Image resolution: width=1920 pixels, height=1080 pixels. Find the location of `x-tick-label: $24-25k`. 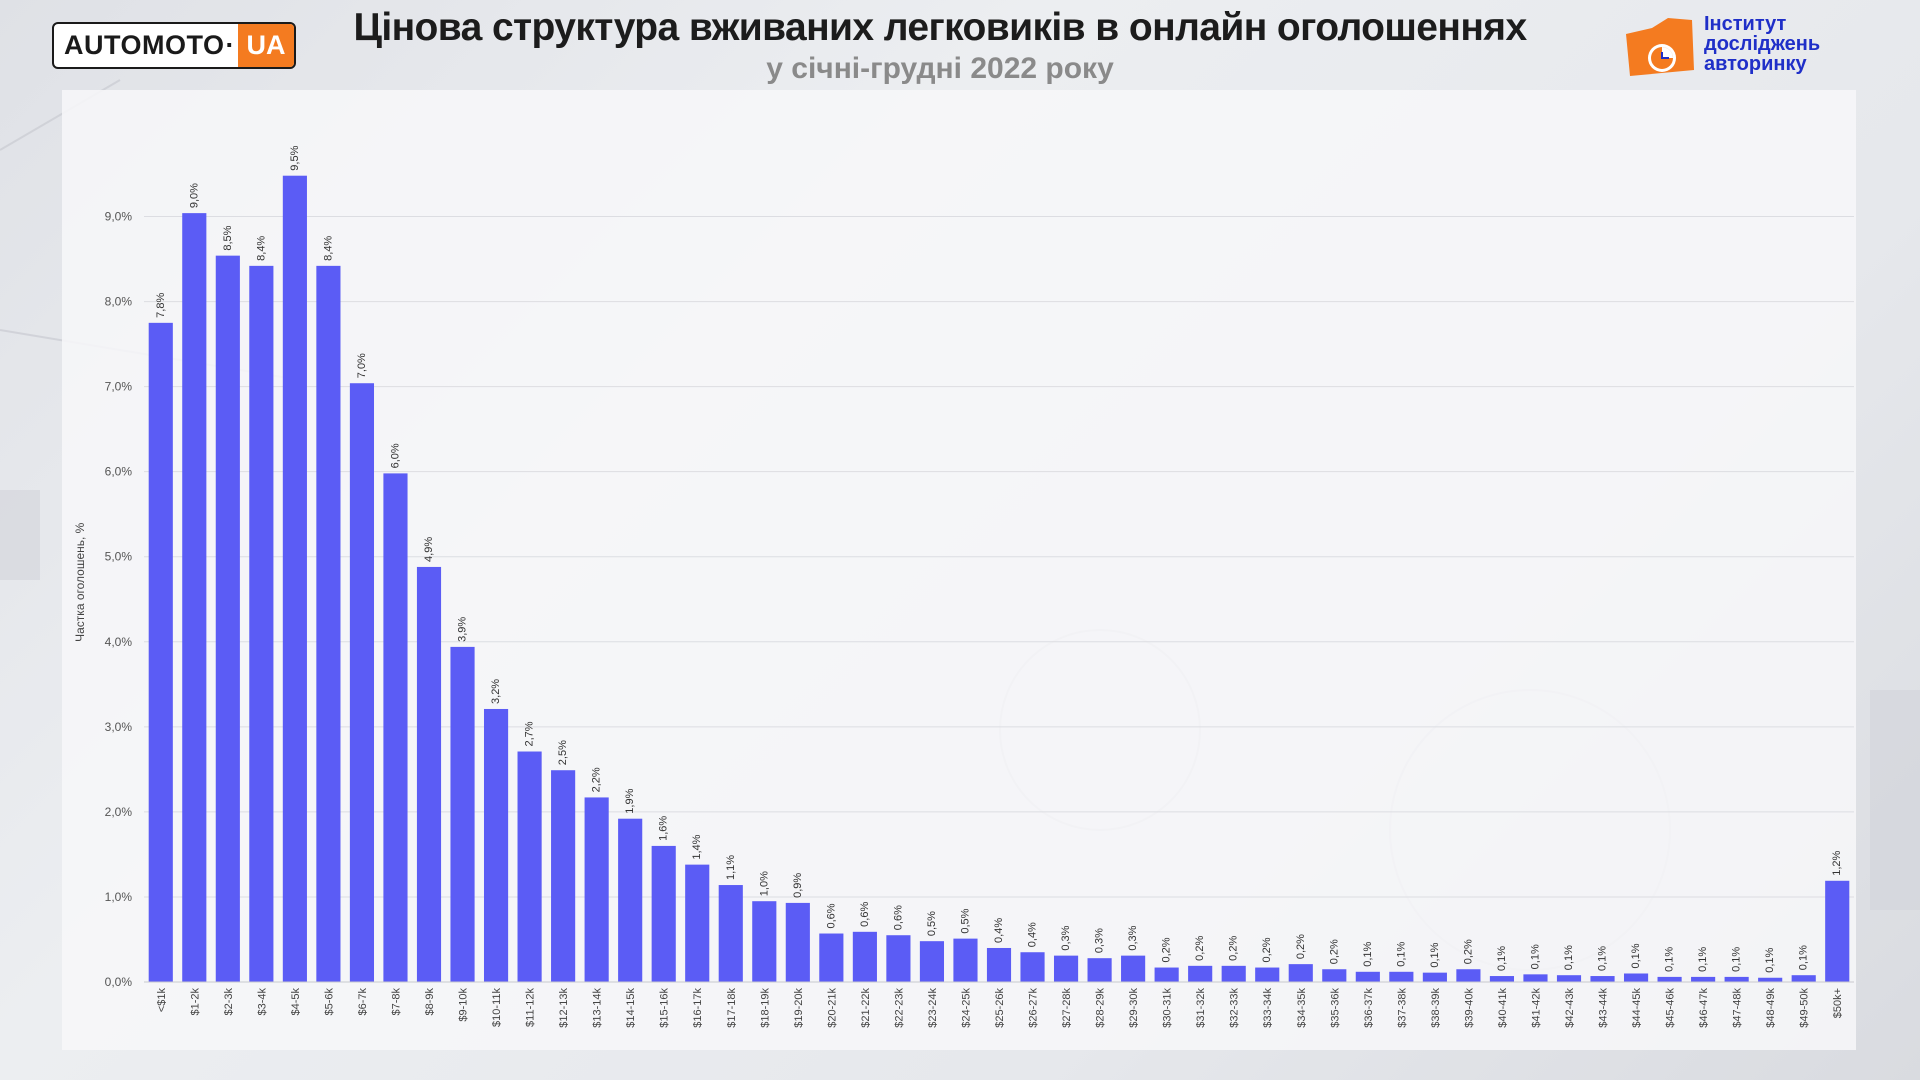

x-tick-label: $24-25k is located at coordinates (966, 1008).